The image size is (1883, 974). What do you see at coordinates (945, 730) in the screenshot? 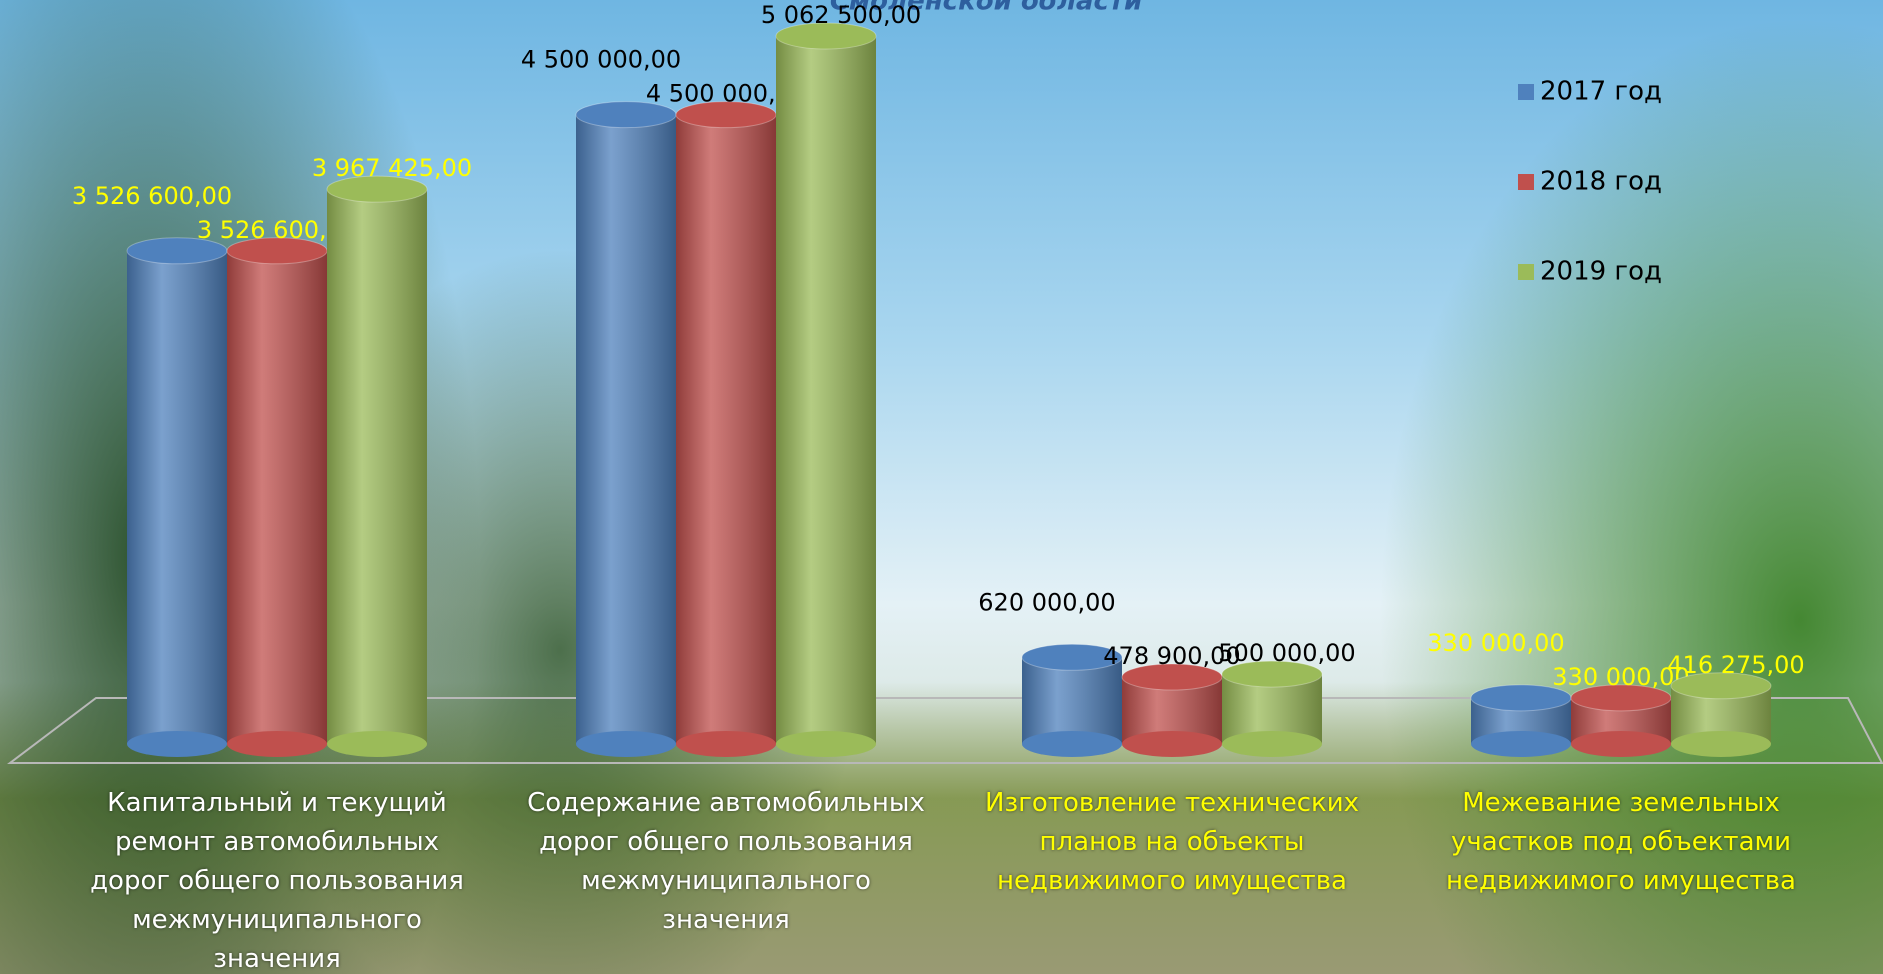
I see `floor` at bounding box center [945, 730].